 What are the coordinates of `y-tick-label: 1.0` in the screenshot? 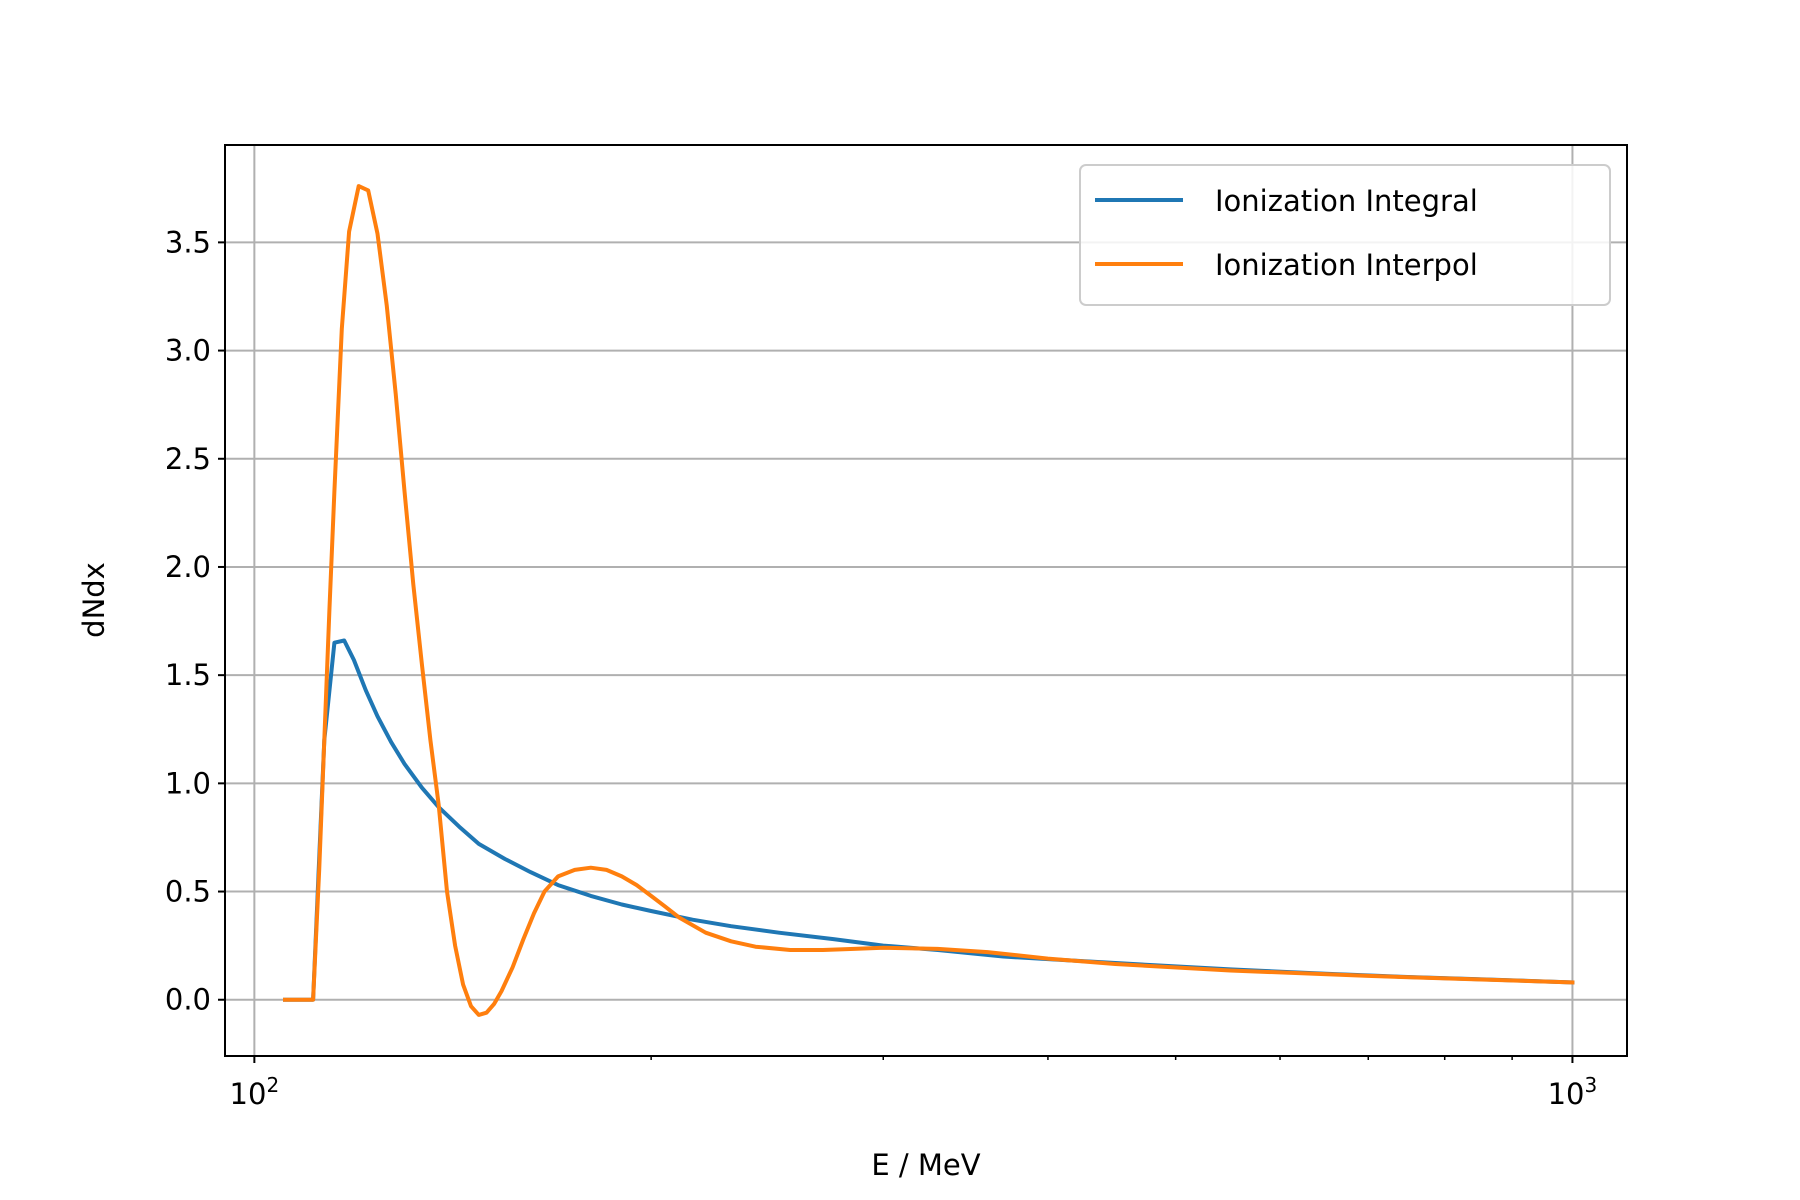 It's located at (188, 783).